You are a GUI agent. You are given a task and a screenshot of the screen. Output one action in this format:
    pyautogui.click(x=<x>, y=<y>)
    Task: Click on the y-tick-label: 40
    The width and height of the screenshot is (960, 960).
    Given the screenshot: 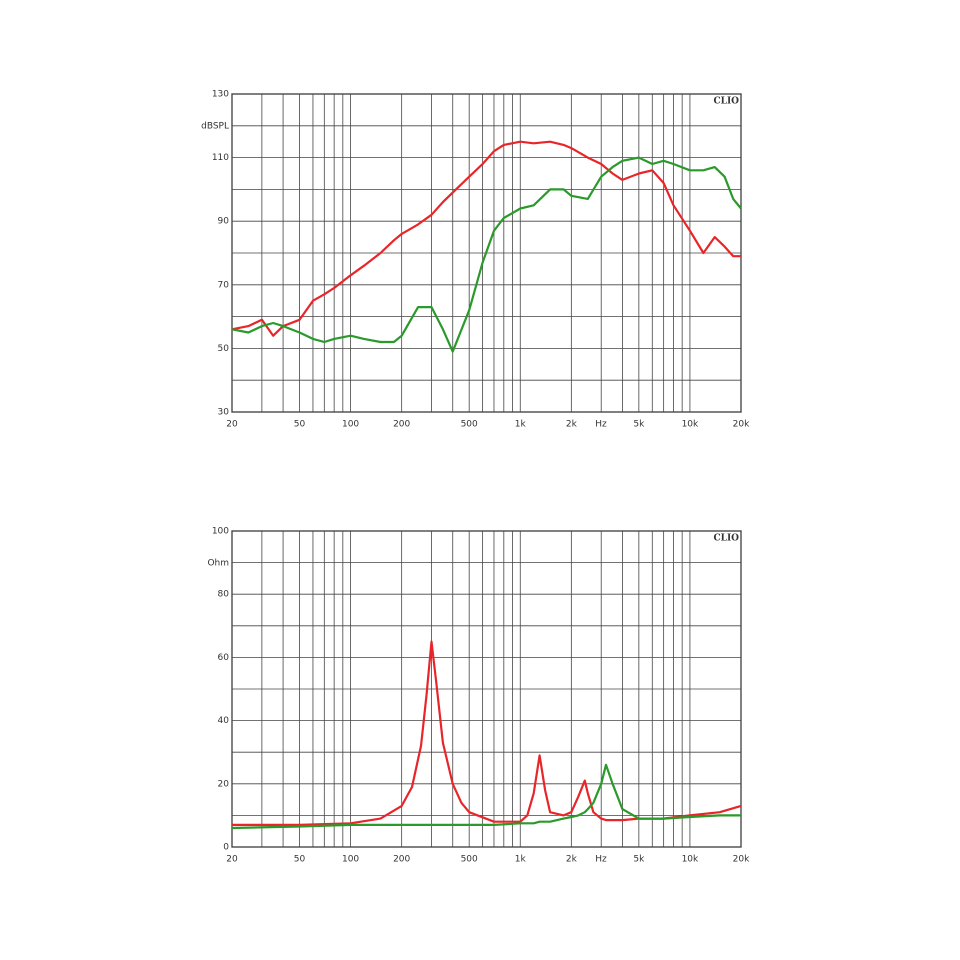 What is the action you would take?
    pyautogui.click(x=224, y=721)
    